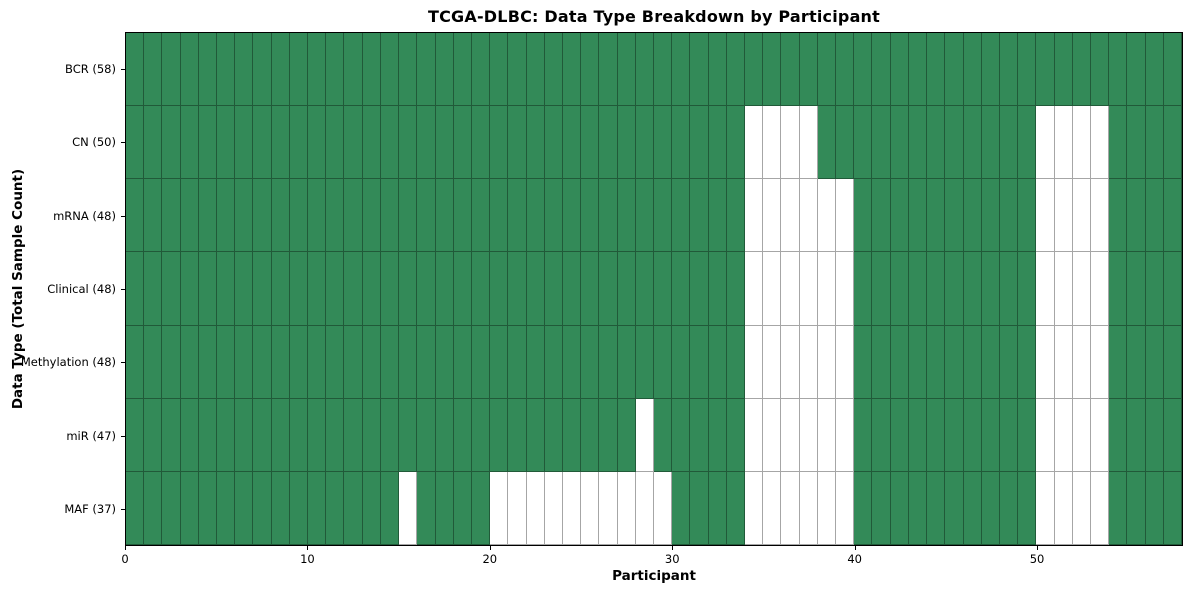 The height and width of the screenshot is (600, 1200). What do you see at coordinates (652, 566) in the screenshot?
I see `x-axis-ticks: 0 10 20 30 40 50` at bounding box center [652, 566].